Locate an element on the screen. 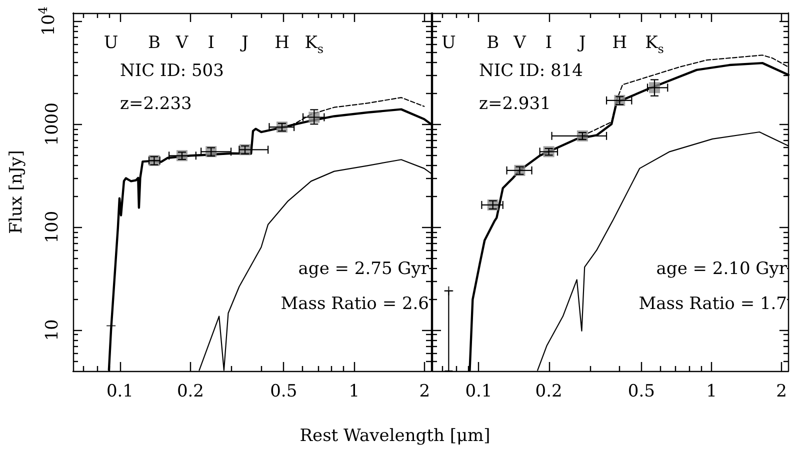  annotation: z=2.931 is located at coordinates (515, 104).